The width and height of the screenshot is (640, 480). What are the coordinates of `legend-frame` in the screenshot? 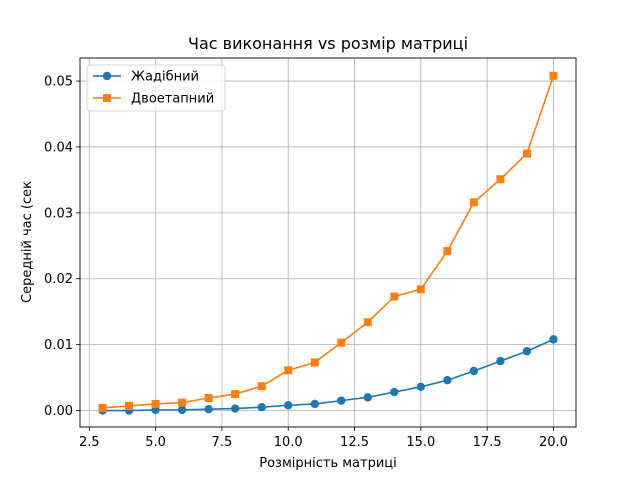 It's located at (156, 88).